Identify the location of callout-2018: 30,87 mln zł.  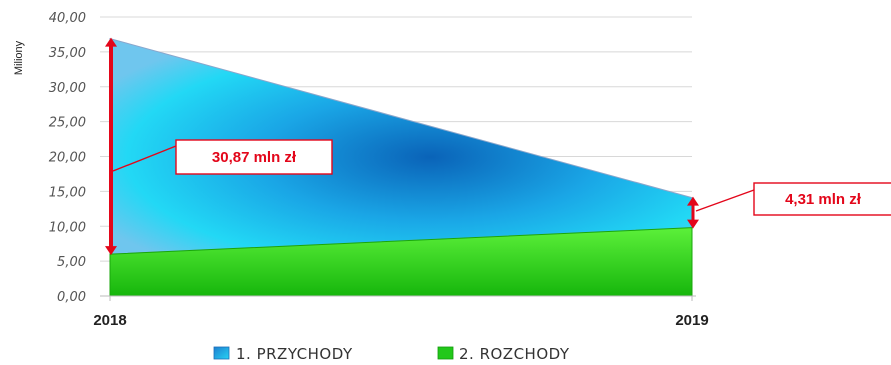
(222, 157).